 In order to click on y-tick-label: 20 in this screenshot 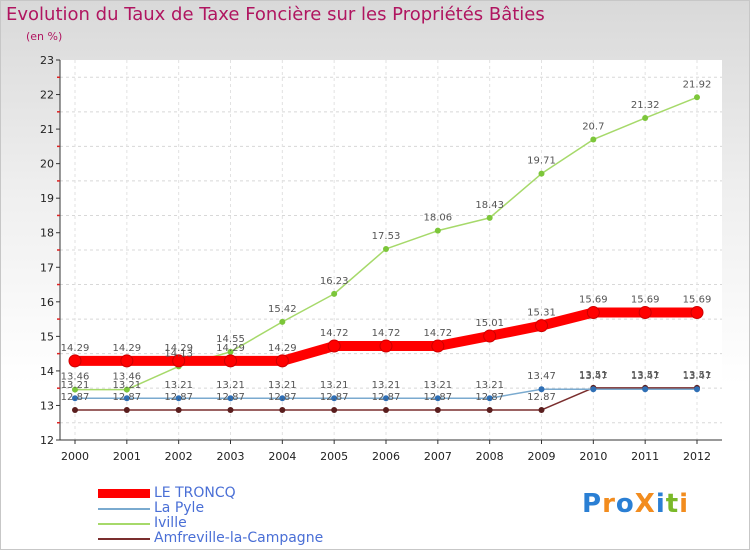, I will do `click(47, 164)`.